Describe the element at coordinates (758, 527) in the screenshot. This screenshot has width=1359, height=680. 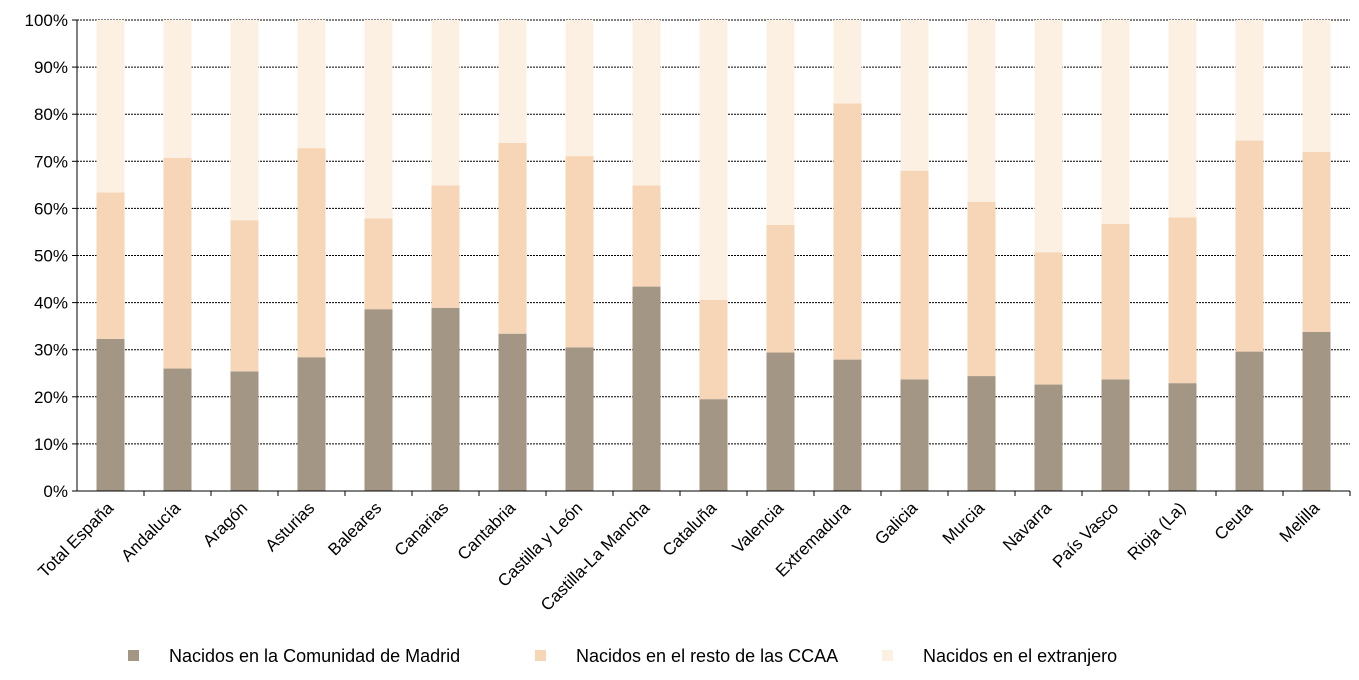
I see `x-tick-label: Valencia` at that location.